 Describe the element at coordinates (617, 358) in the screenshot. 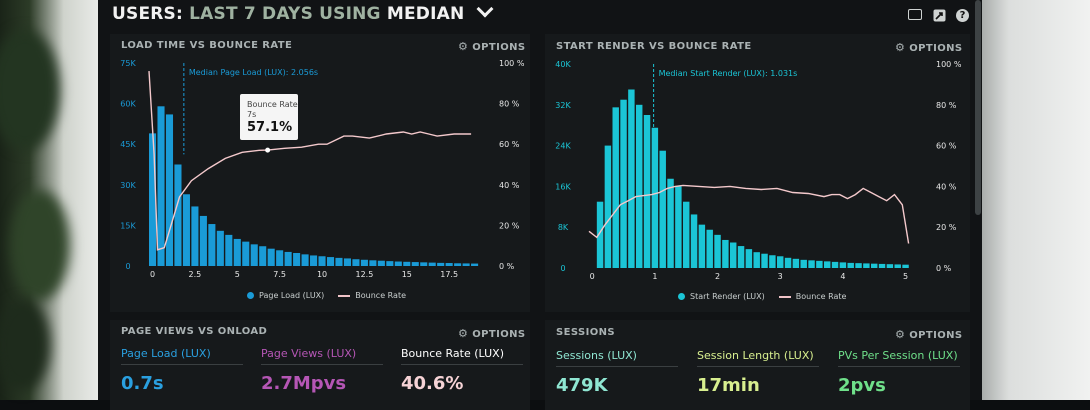

I see `metric-label: Sessions (LUX)` at that location.